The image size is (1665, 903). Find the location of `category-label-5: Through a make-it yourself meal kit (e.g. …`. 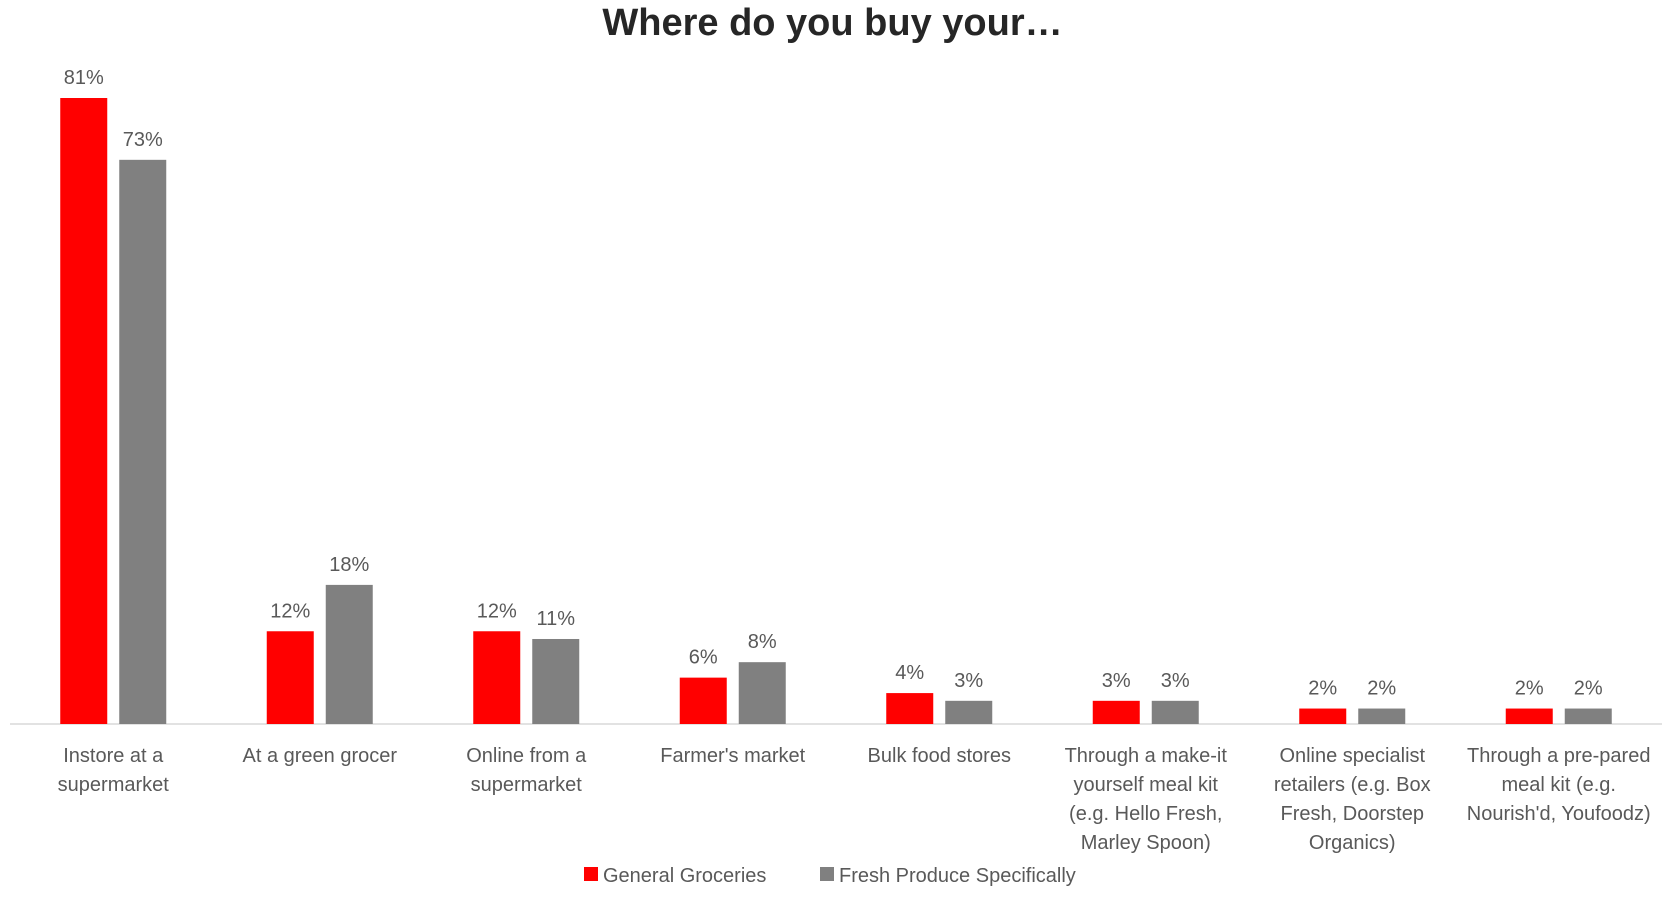

category-label-5: Through a make-it yourself meal kit (e.g. … is located at coordinates (1146, 799).